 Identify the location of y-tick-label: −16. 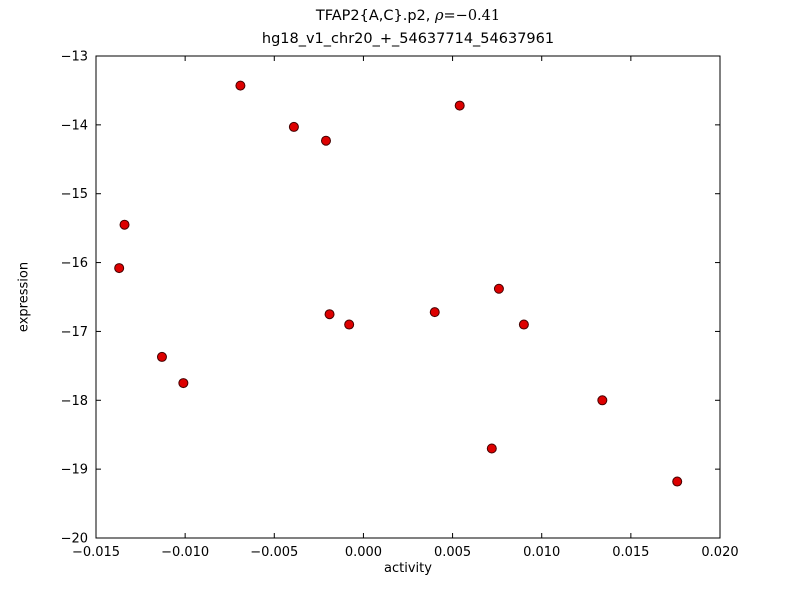
(74, 263).